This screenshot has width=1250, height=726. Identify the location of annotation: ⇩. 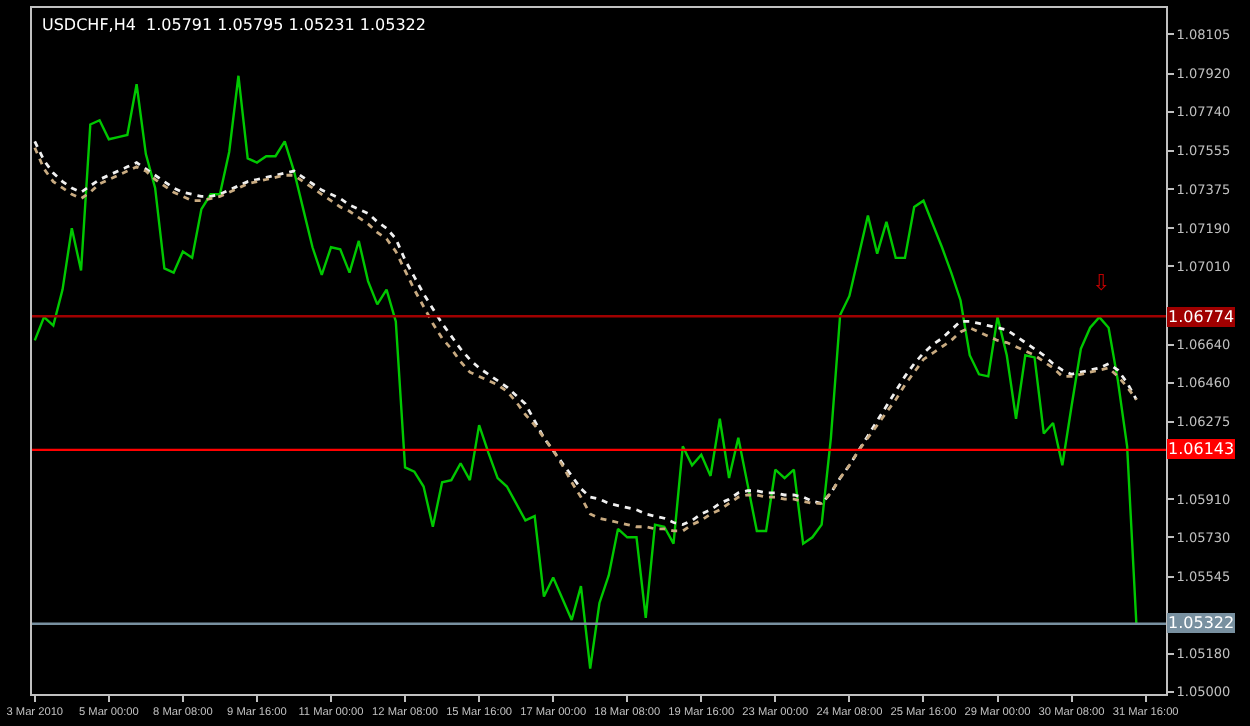
(1101, 283).